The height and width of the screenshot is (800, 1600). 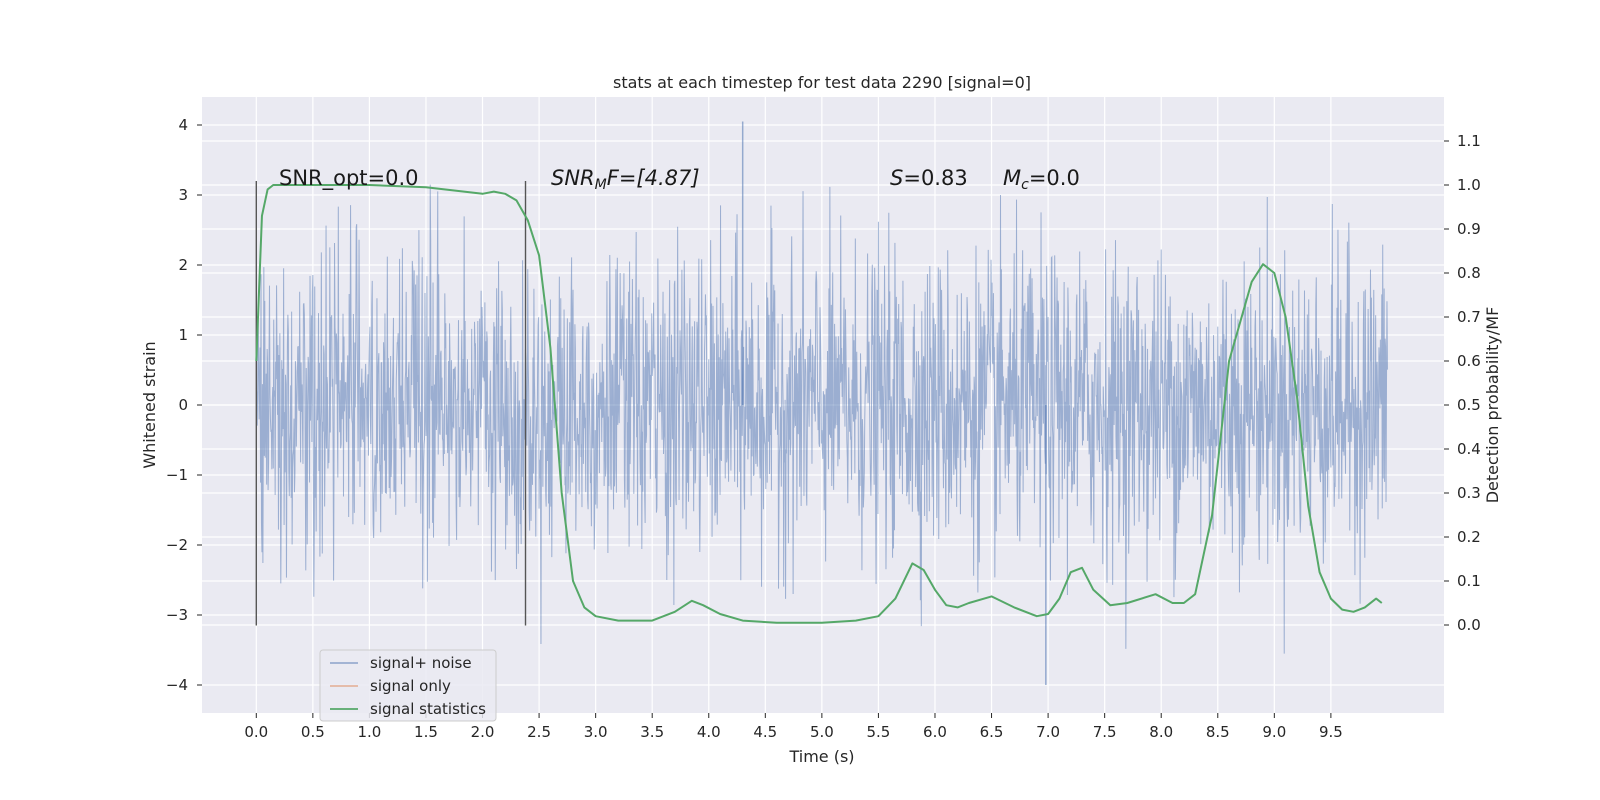 What do you see at coordinates (313, 732) in the screenshot?
I see `x-tick-label-1: 0.5` at bounding box center [313, 732].